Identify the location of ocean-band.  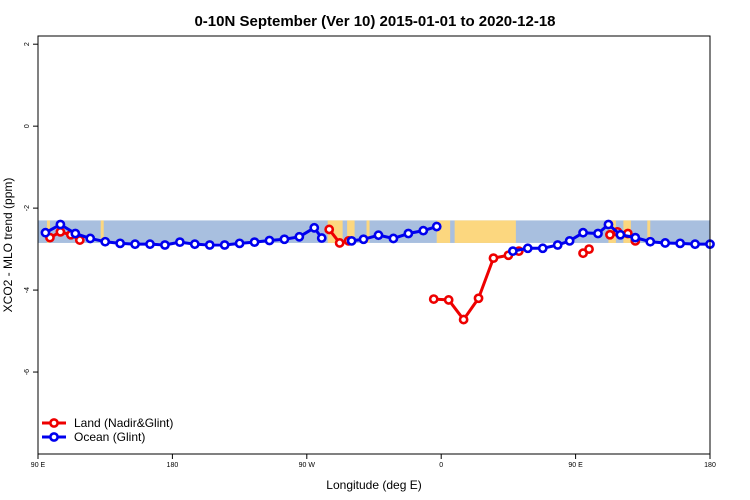
(374, 231).